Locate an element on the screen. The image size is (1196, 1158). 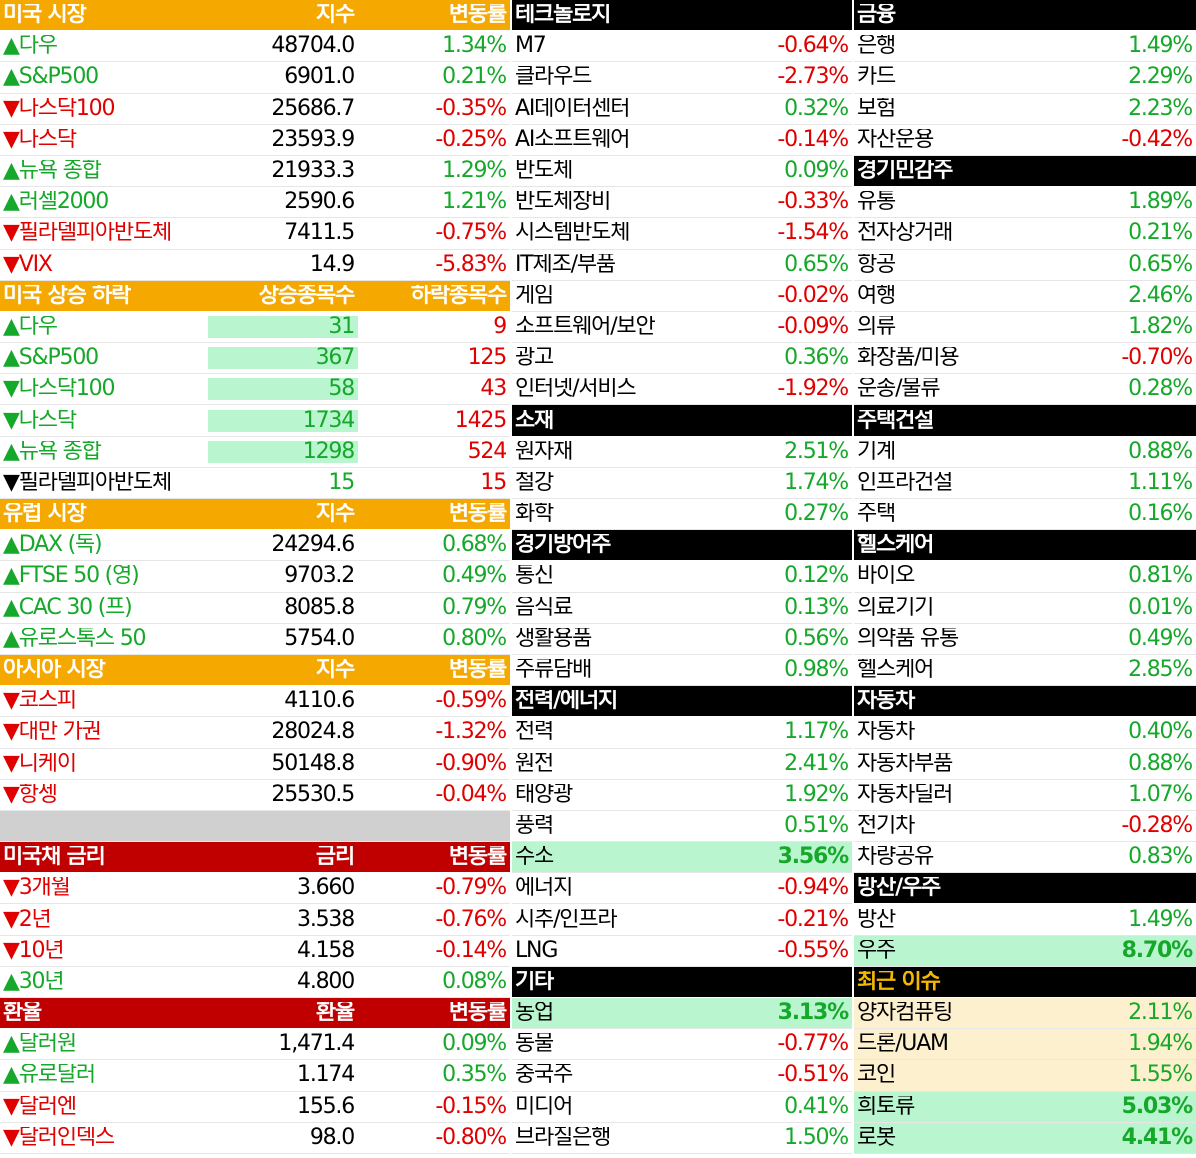
sector-row: 태양광 1.92% is located at coordinates (682, 795).